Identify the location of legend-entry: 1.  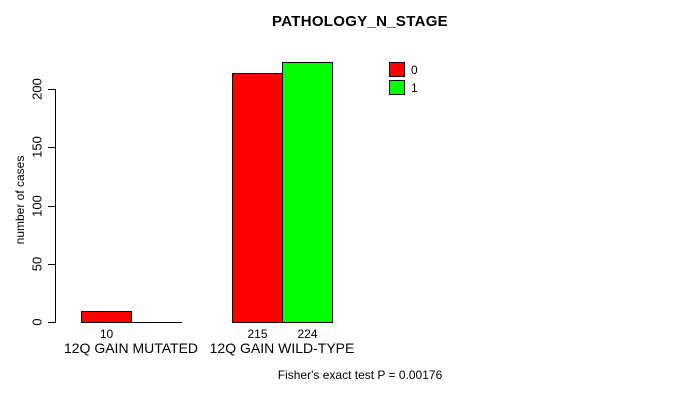
(403, 87).